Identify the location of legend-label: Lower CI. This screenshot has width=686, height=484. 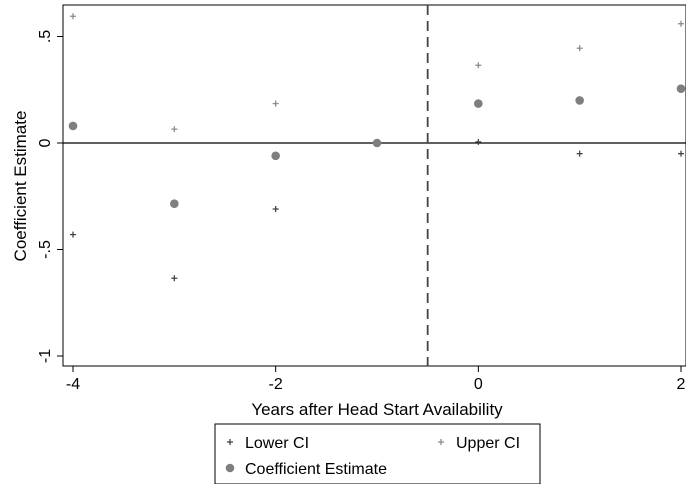
(277, 443).